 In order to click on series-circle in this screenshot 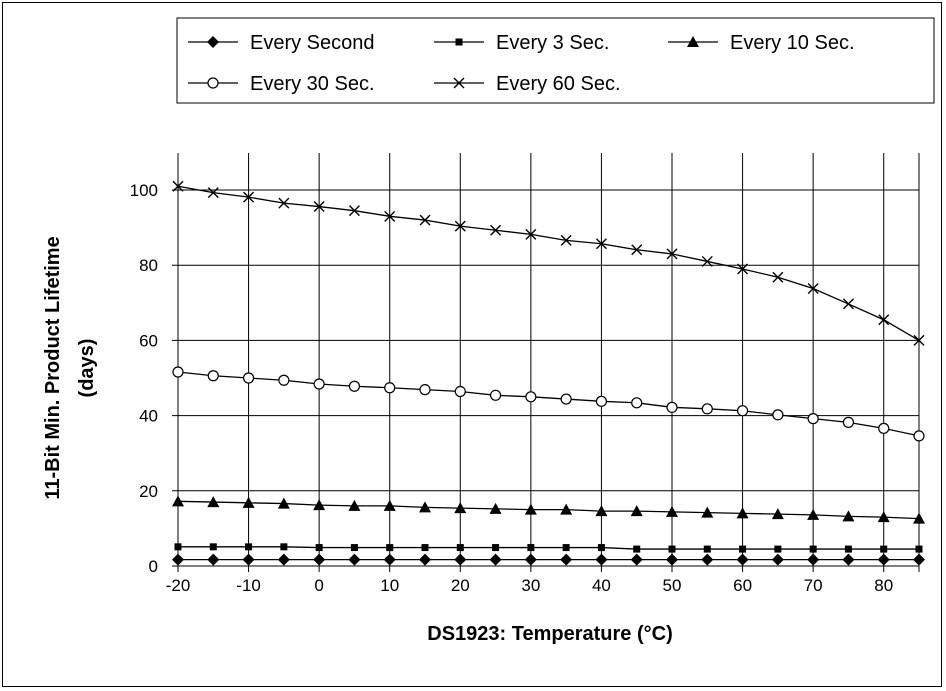, I will do `click(548, 404)`.